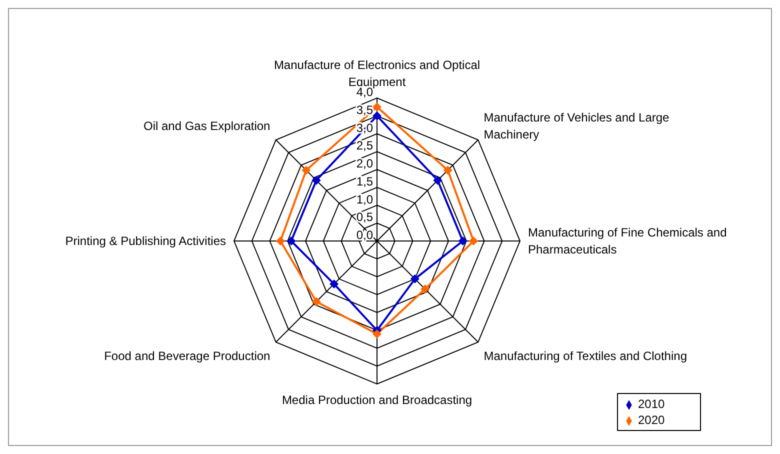  I want to click on spoke-label: Manufacturing of Textiles and Clothing, so click(586, 355).